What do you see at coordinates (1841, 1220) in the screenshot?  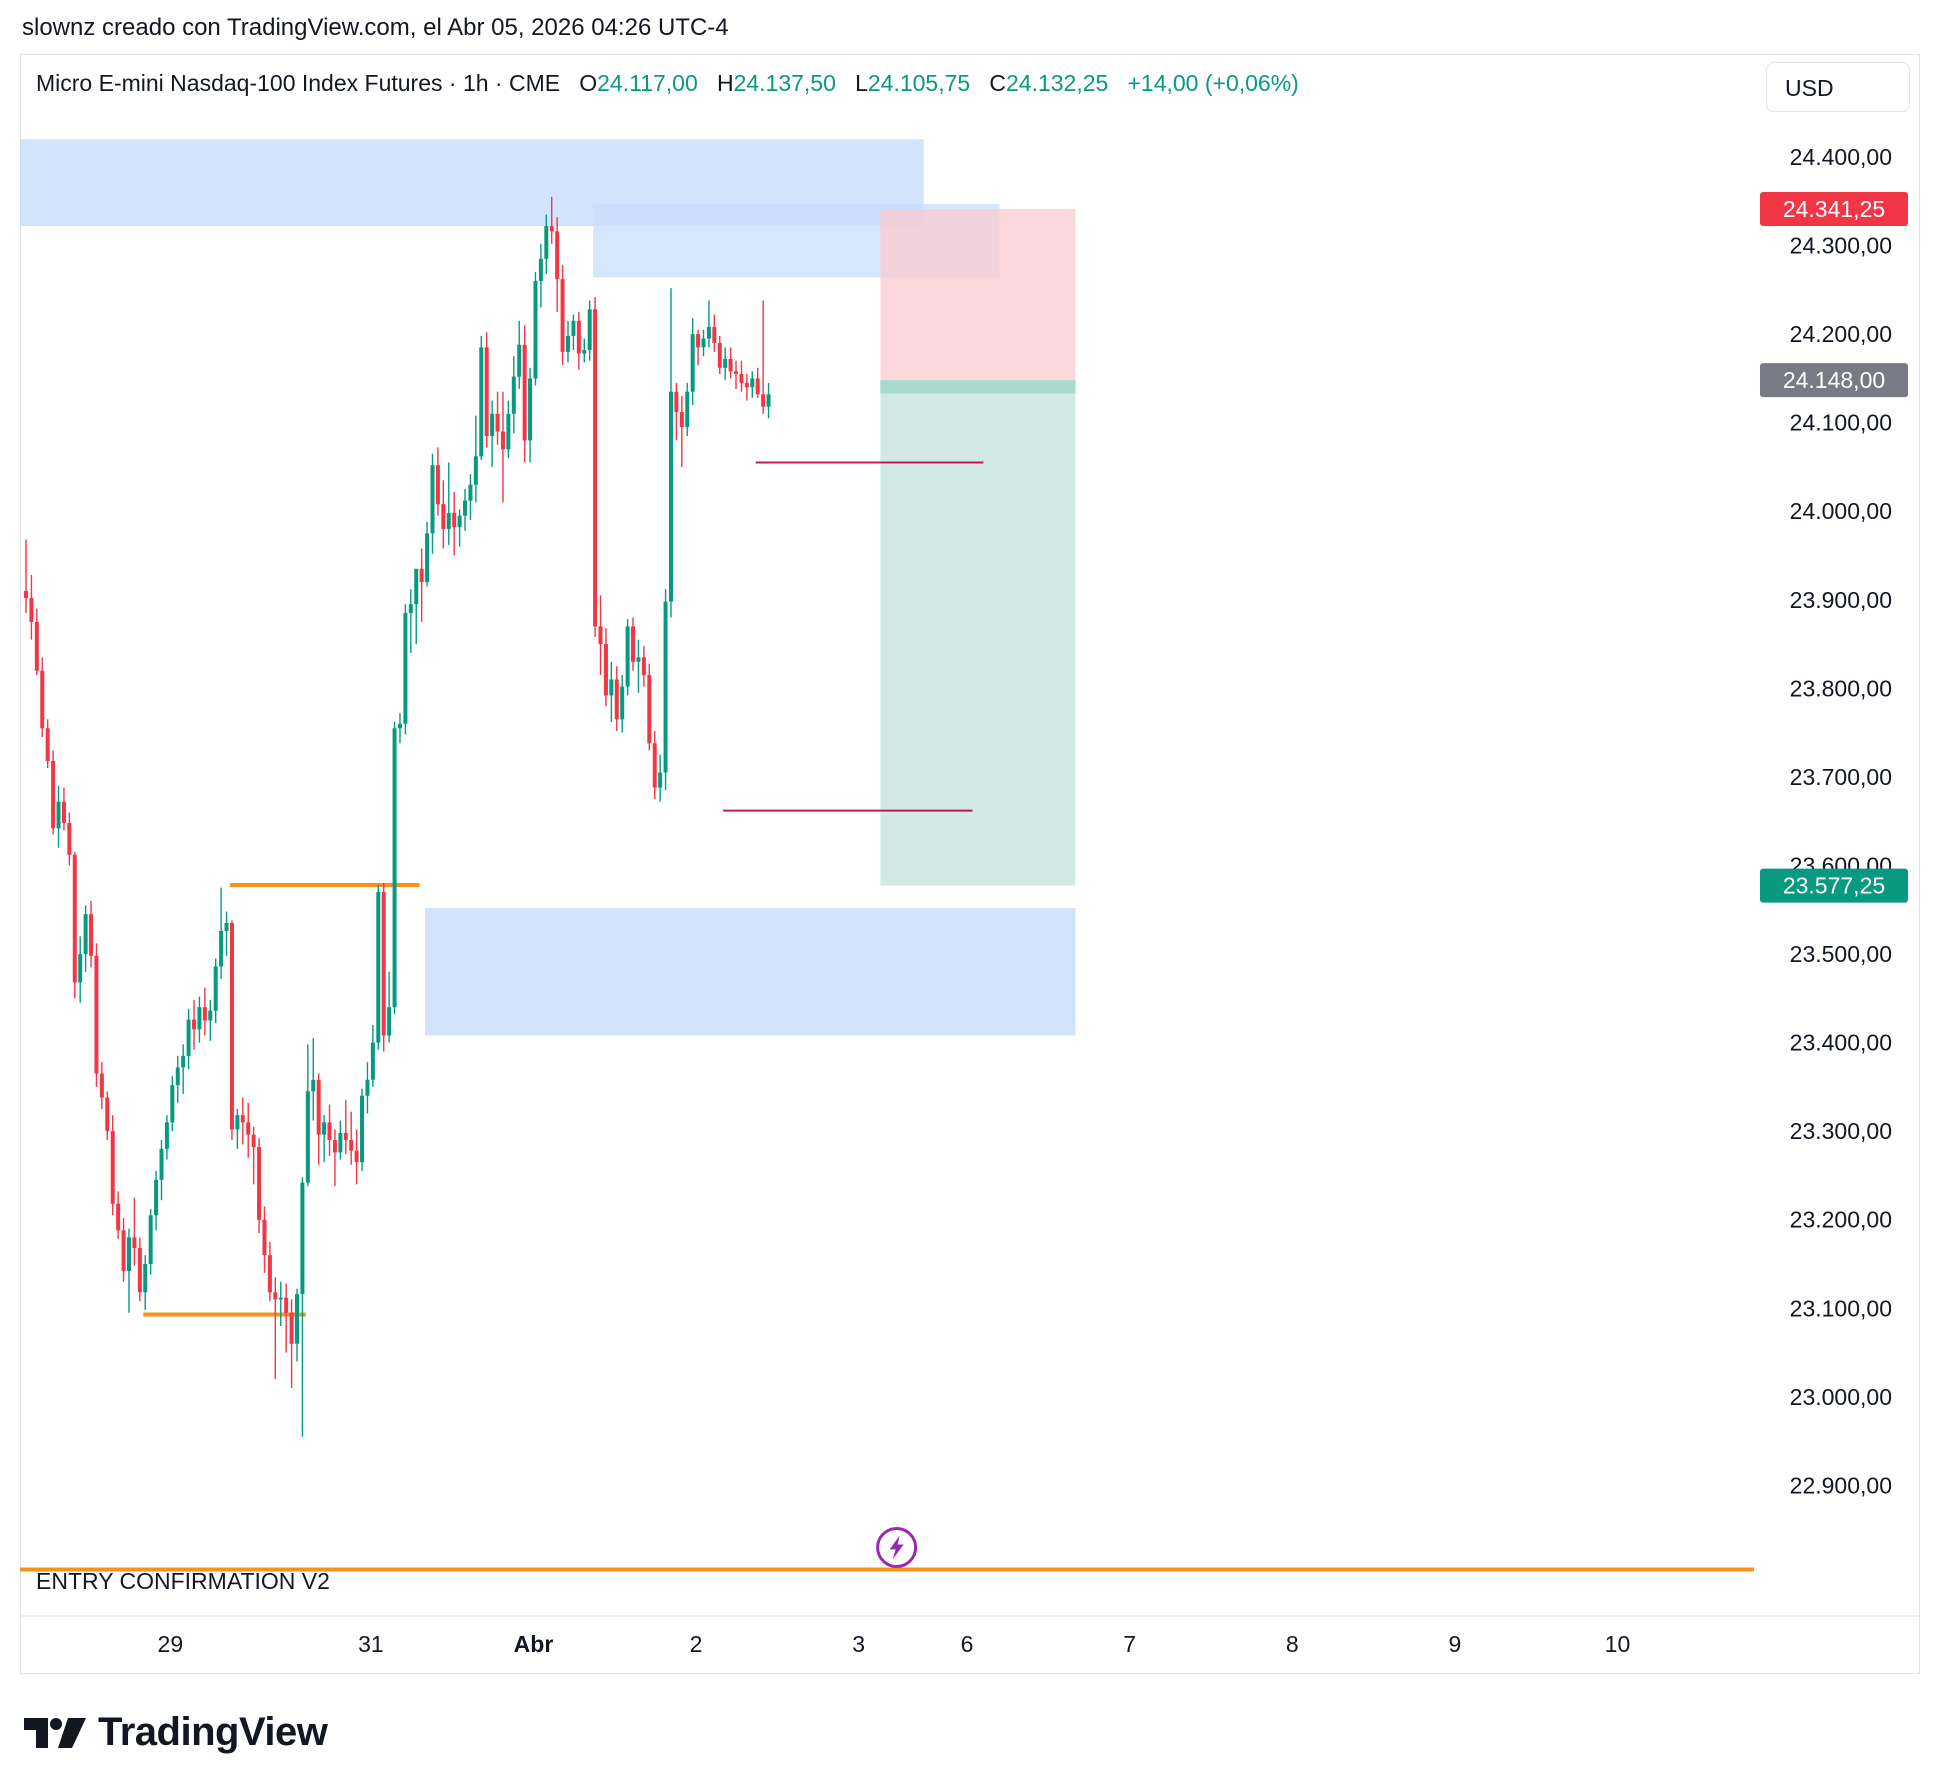 I see `price-tick-label: 23.200,00` at bounding box center [1841, 1220].